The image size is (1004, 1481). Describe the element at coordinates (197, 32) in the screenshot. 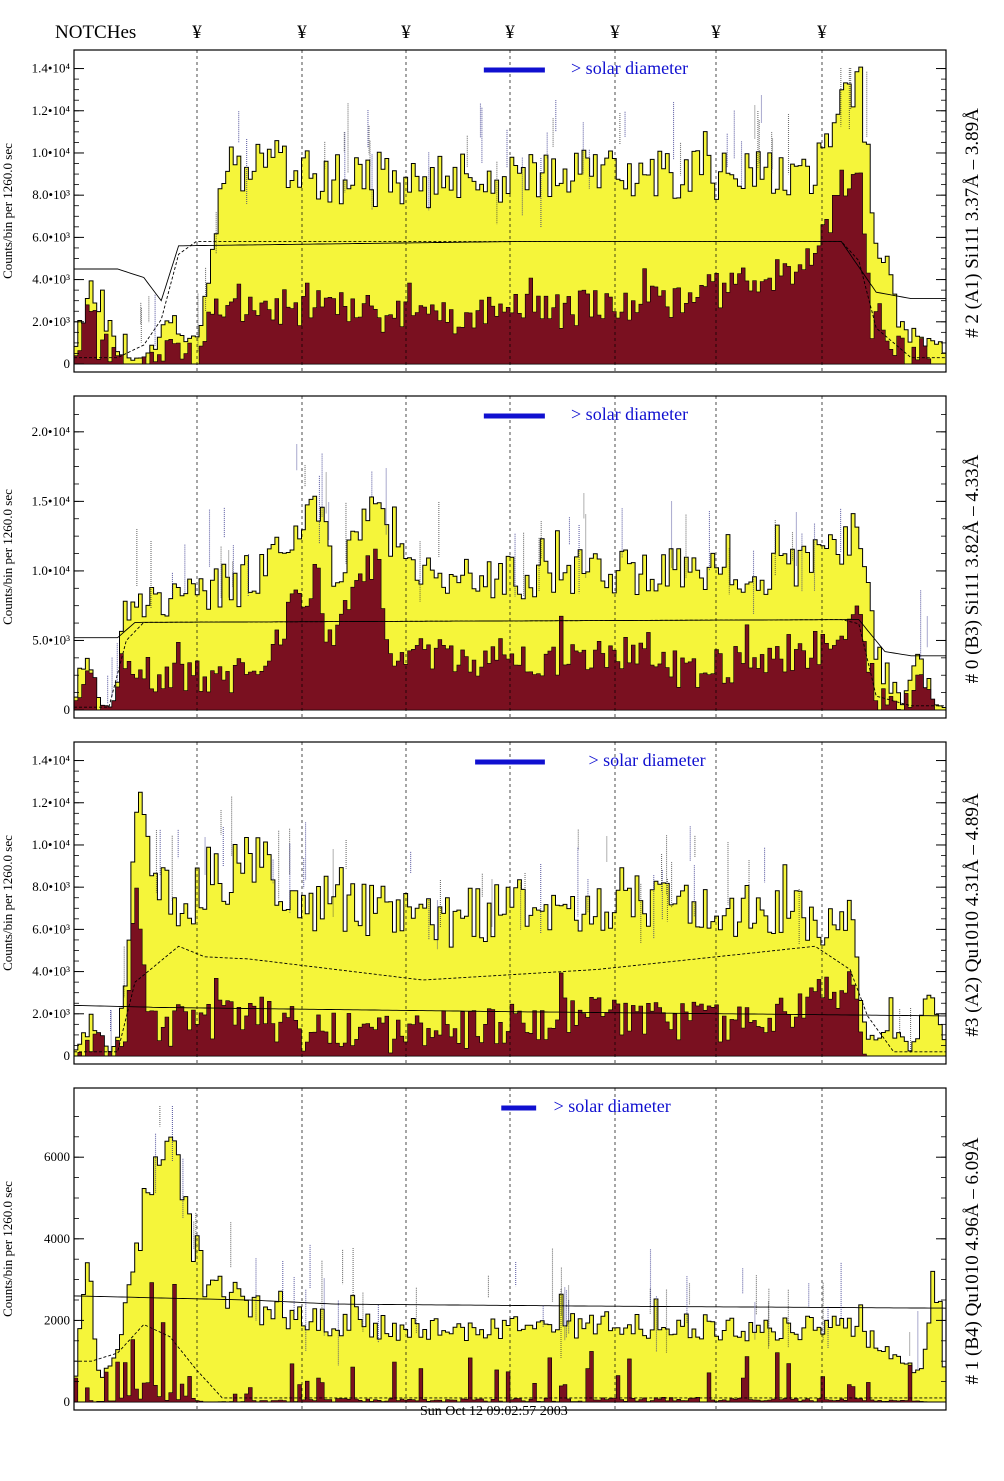

I see `notch-marker-1: ¥` at that location.